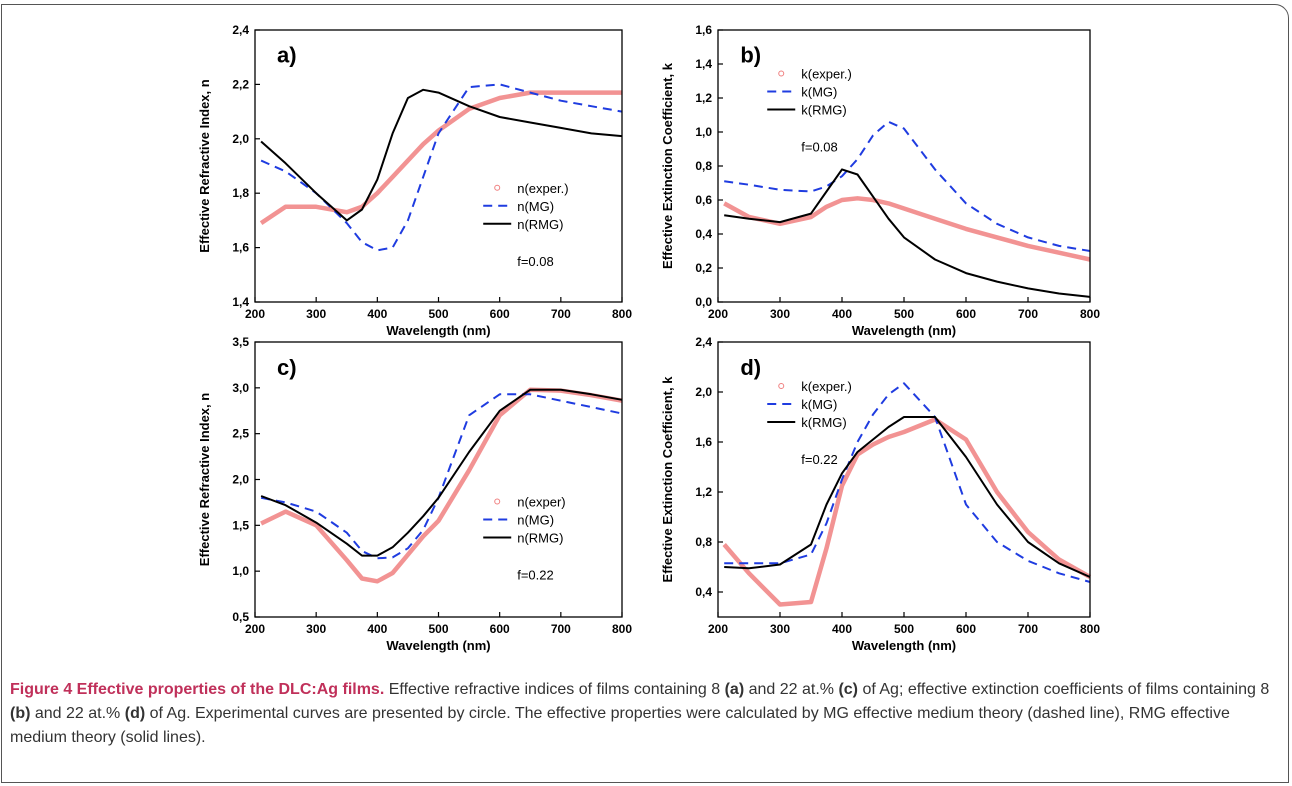 The height and width of the screenshot is (786, 1292). I want to click on caption-text: (c), so click(848, 689).